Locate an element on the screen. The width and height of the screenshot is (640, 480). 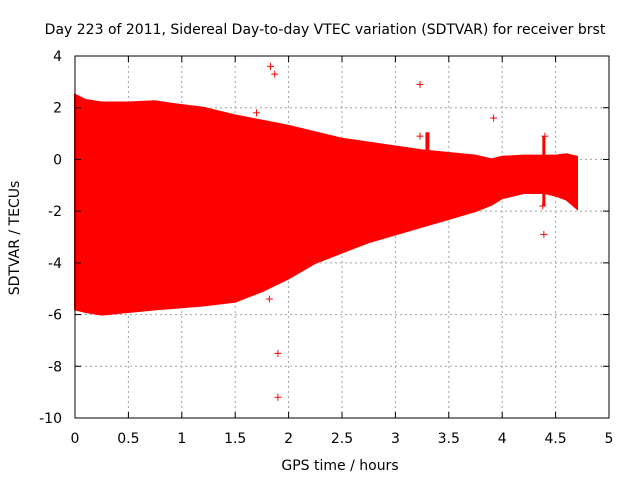
y-tick-label: -8 is located at coordinates (55, 367).